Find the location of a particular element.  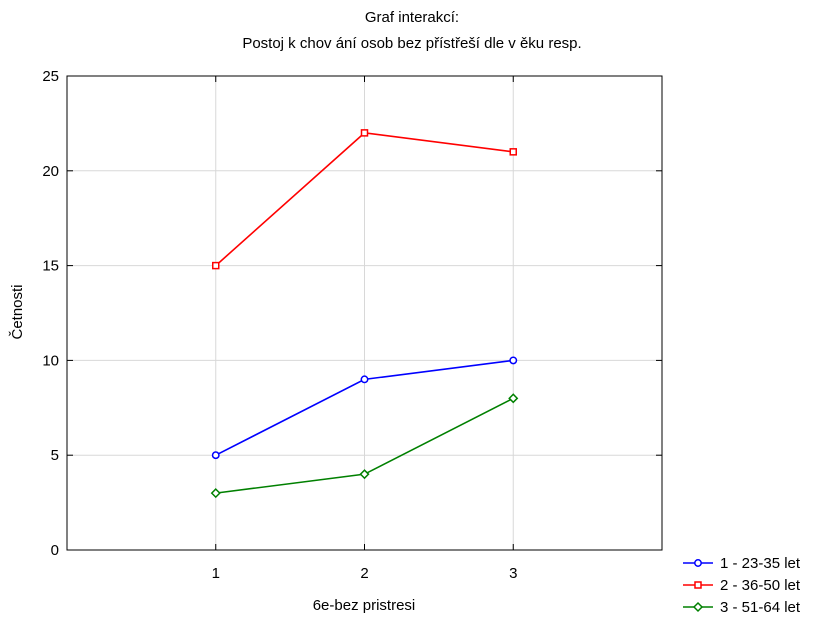

x-tick-label: 3 is located at coordinates (513, 573).